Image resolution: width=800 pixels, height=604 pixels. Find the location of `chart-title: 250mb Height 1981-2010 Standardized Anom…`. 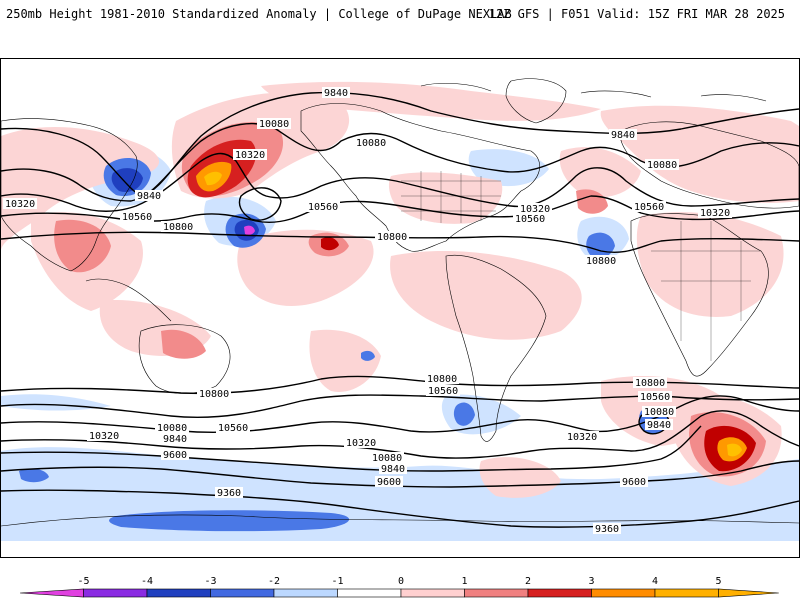

chart-title: 250mb Height 1981-2010 Standardized Anom… is located at coordinates (259, 14).